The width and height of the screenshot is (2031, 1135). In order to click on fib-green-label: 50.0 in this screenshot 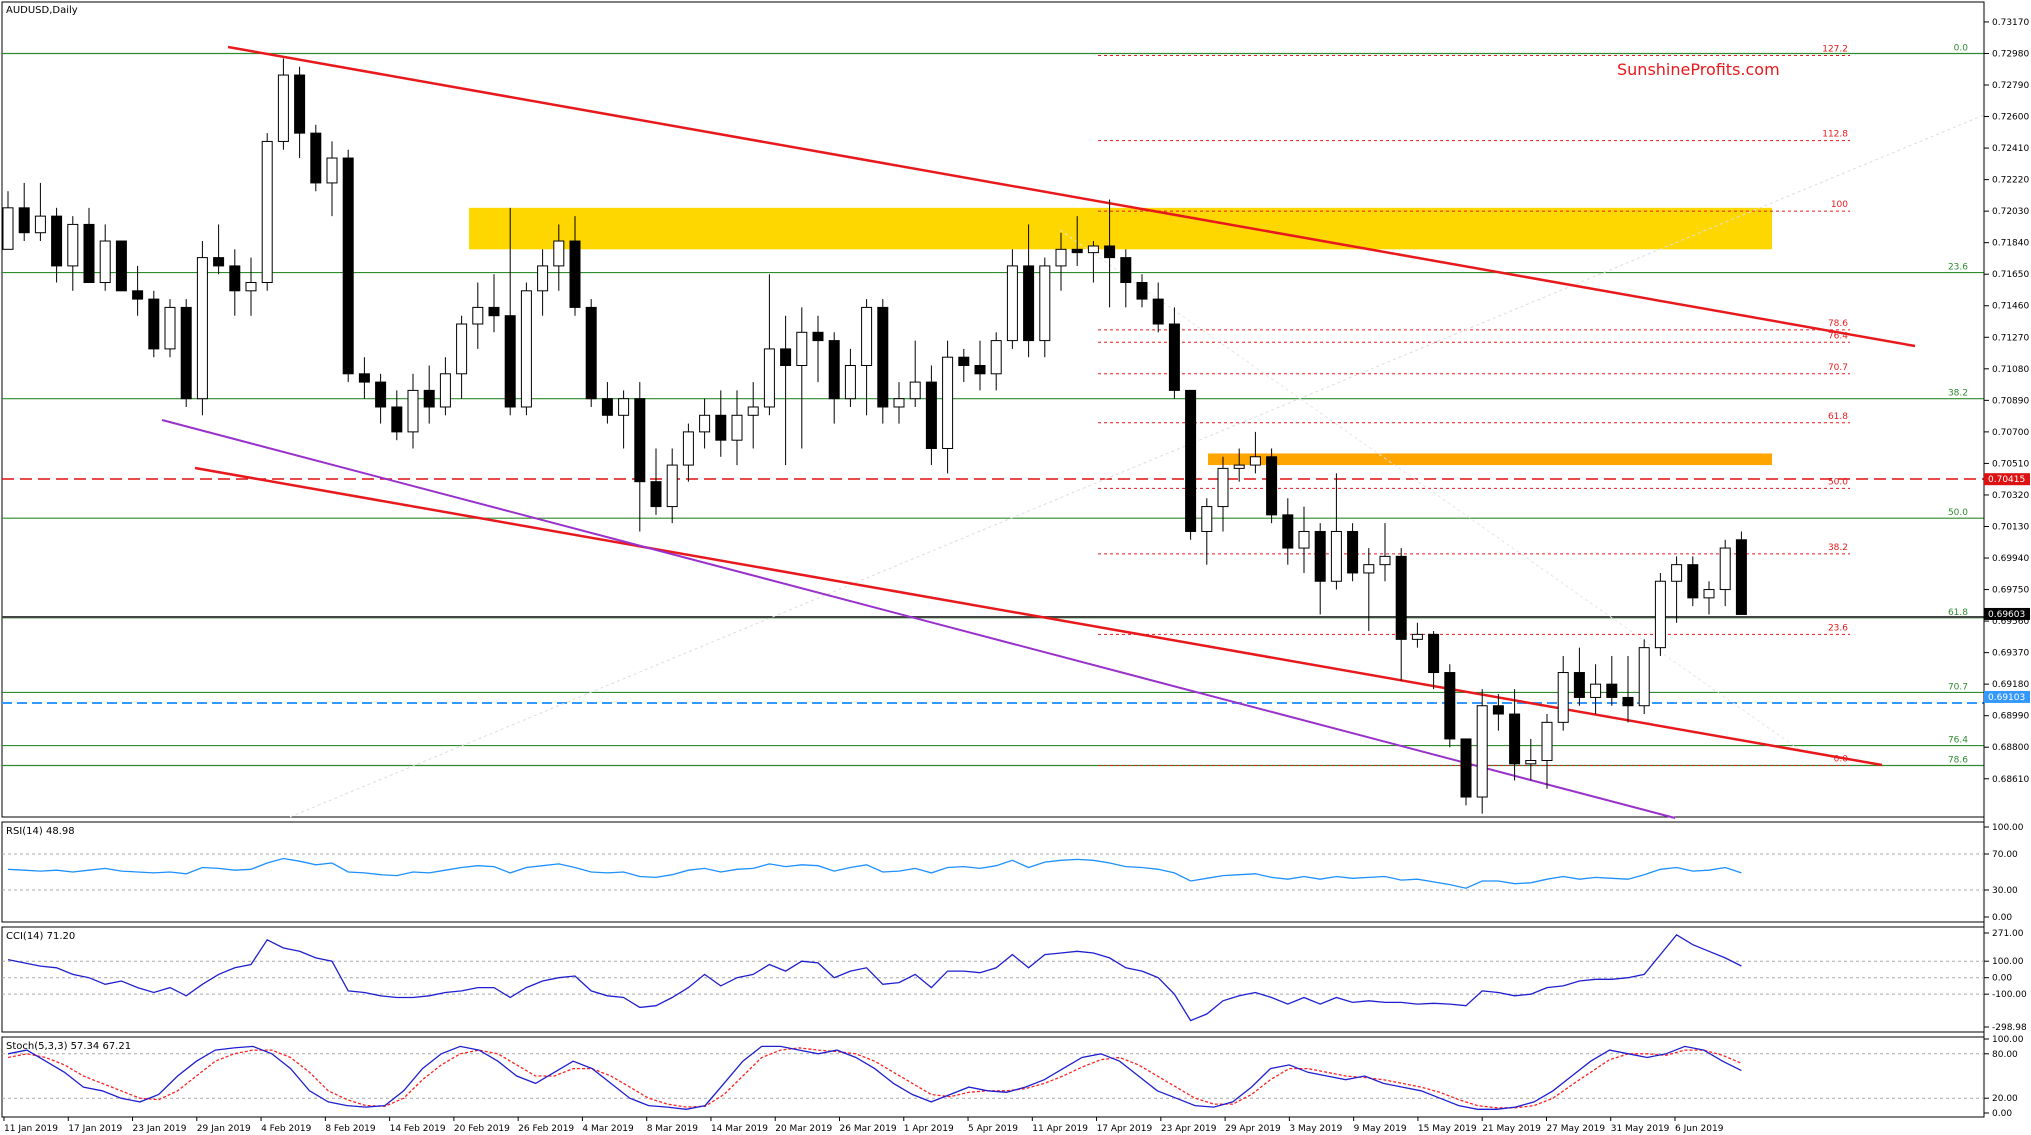, I will do `click(1958, 513)`.